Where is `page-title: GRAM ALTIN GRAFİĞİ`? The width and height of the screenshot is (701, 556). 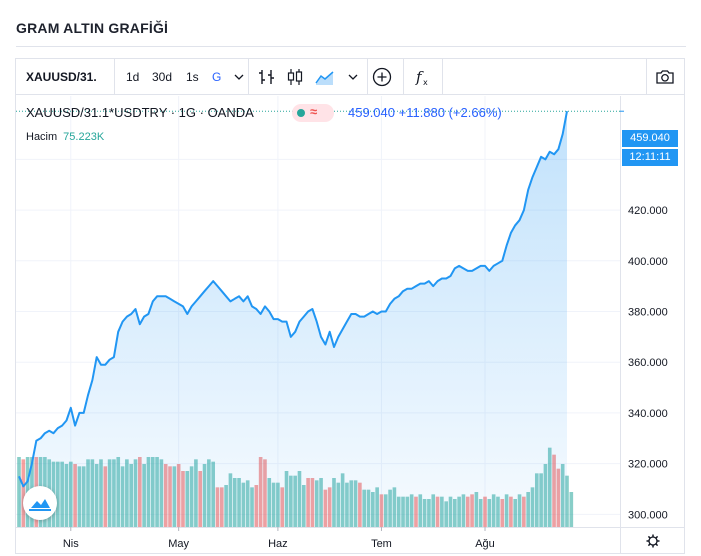
page-title: GRAM ALTIN GRAFİĞİ is located at coordinates (92, 28).